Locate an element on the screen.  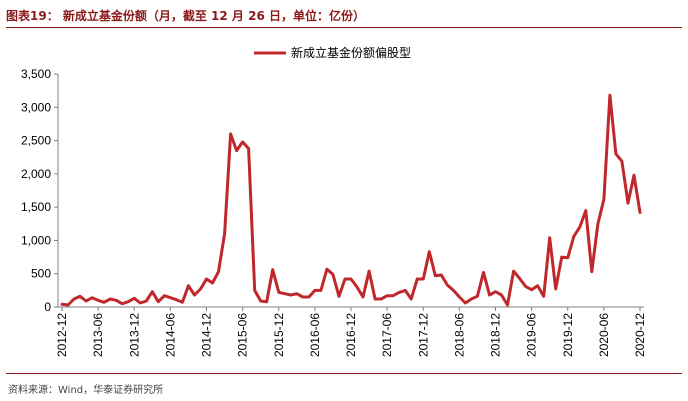
y-tick-label: 1,000 is located at coordinates (36, 240).